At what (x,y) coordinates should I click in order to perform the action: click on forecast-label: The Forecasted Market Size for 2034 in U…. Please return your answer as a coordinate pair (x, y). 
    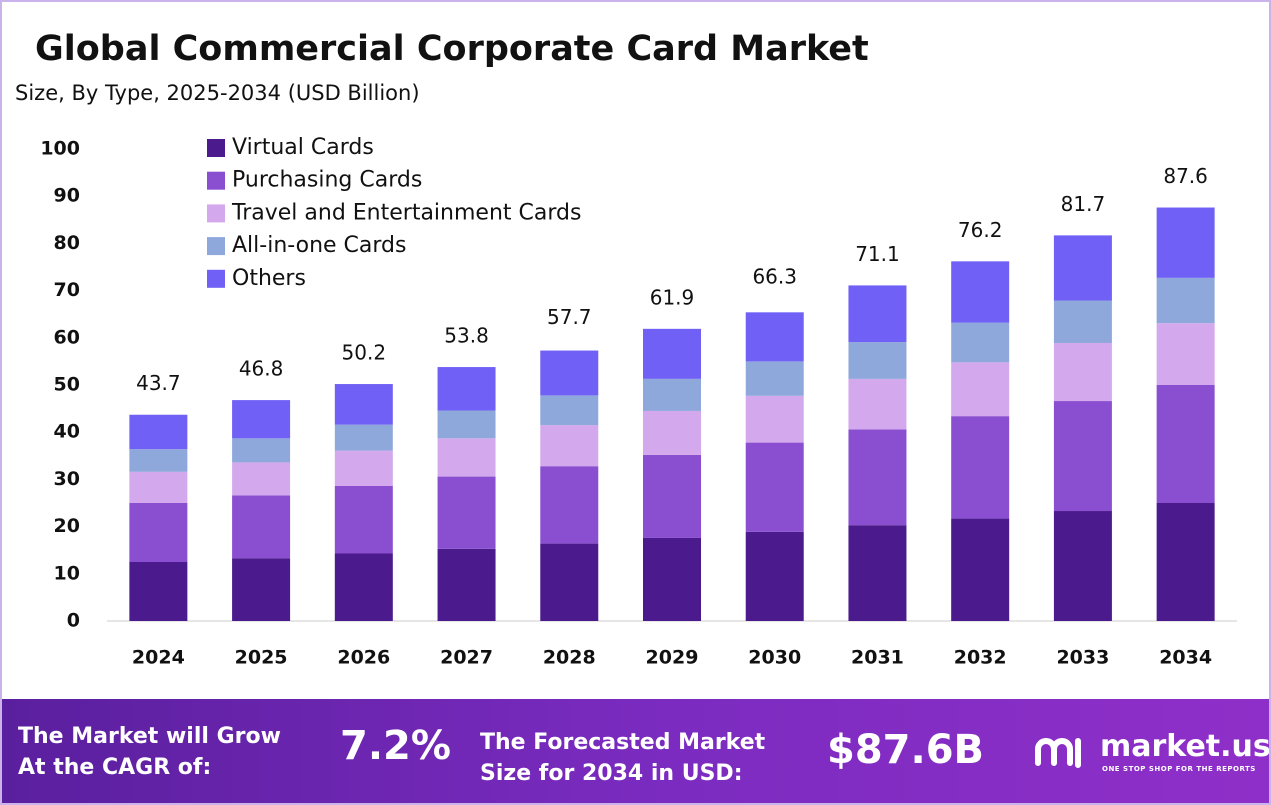
    Looking at the image, I should click on (623, 758).